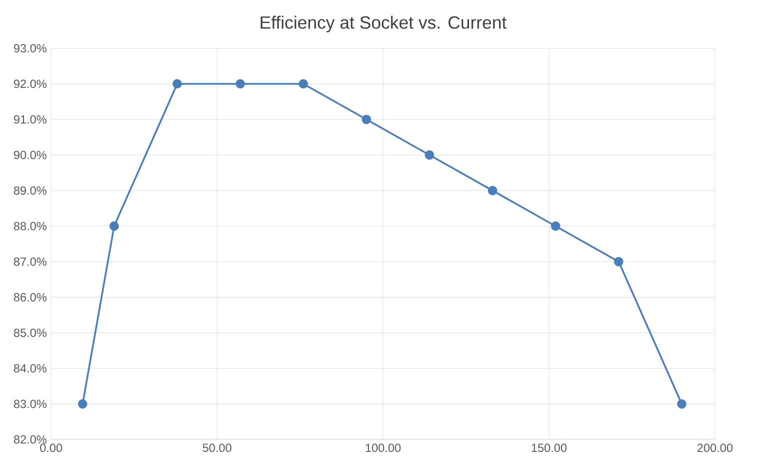 The height and width of the screenshot is (463, 763). What do you see at coordinates (30, 48) in the screenshot?
I see `y-tick-label: 93.0%` at bounding box center [30, 48].